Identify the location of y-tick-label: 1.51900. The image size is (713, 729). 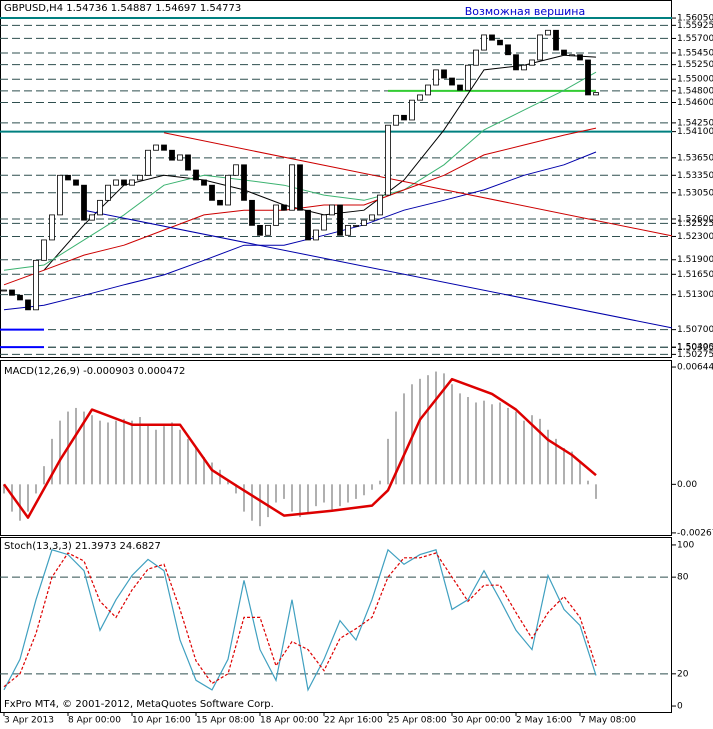
(695, 260).